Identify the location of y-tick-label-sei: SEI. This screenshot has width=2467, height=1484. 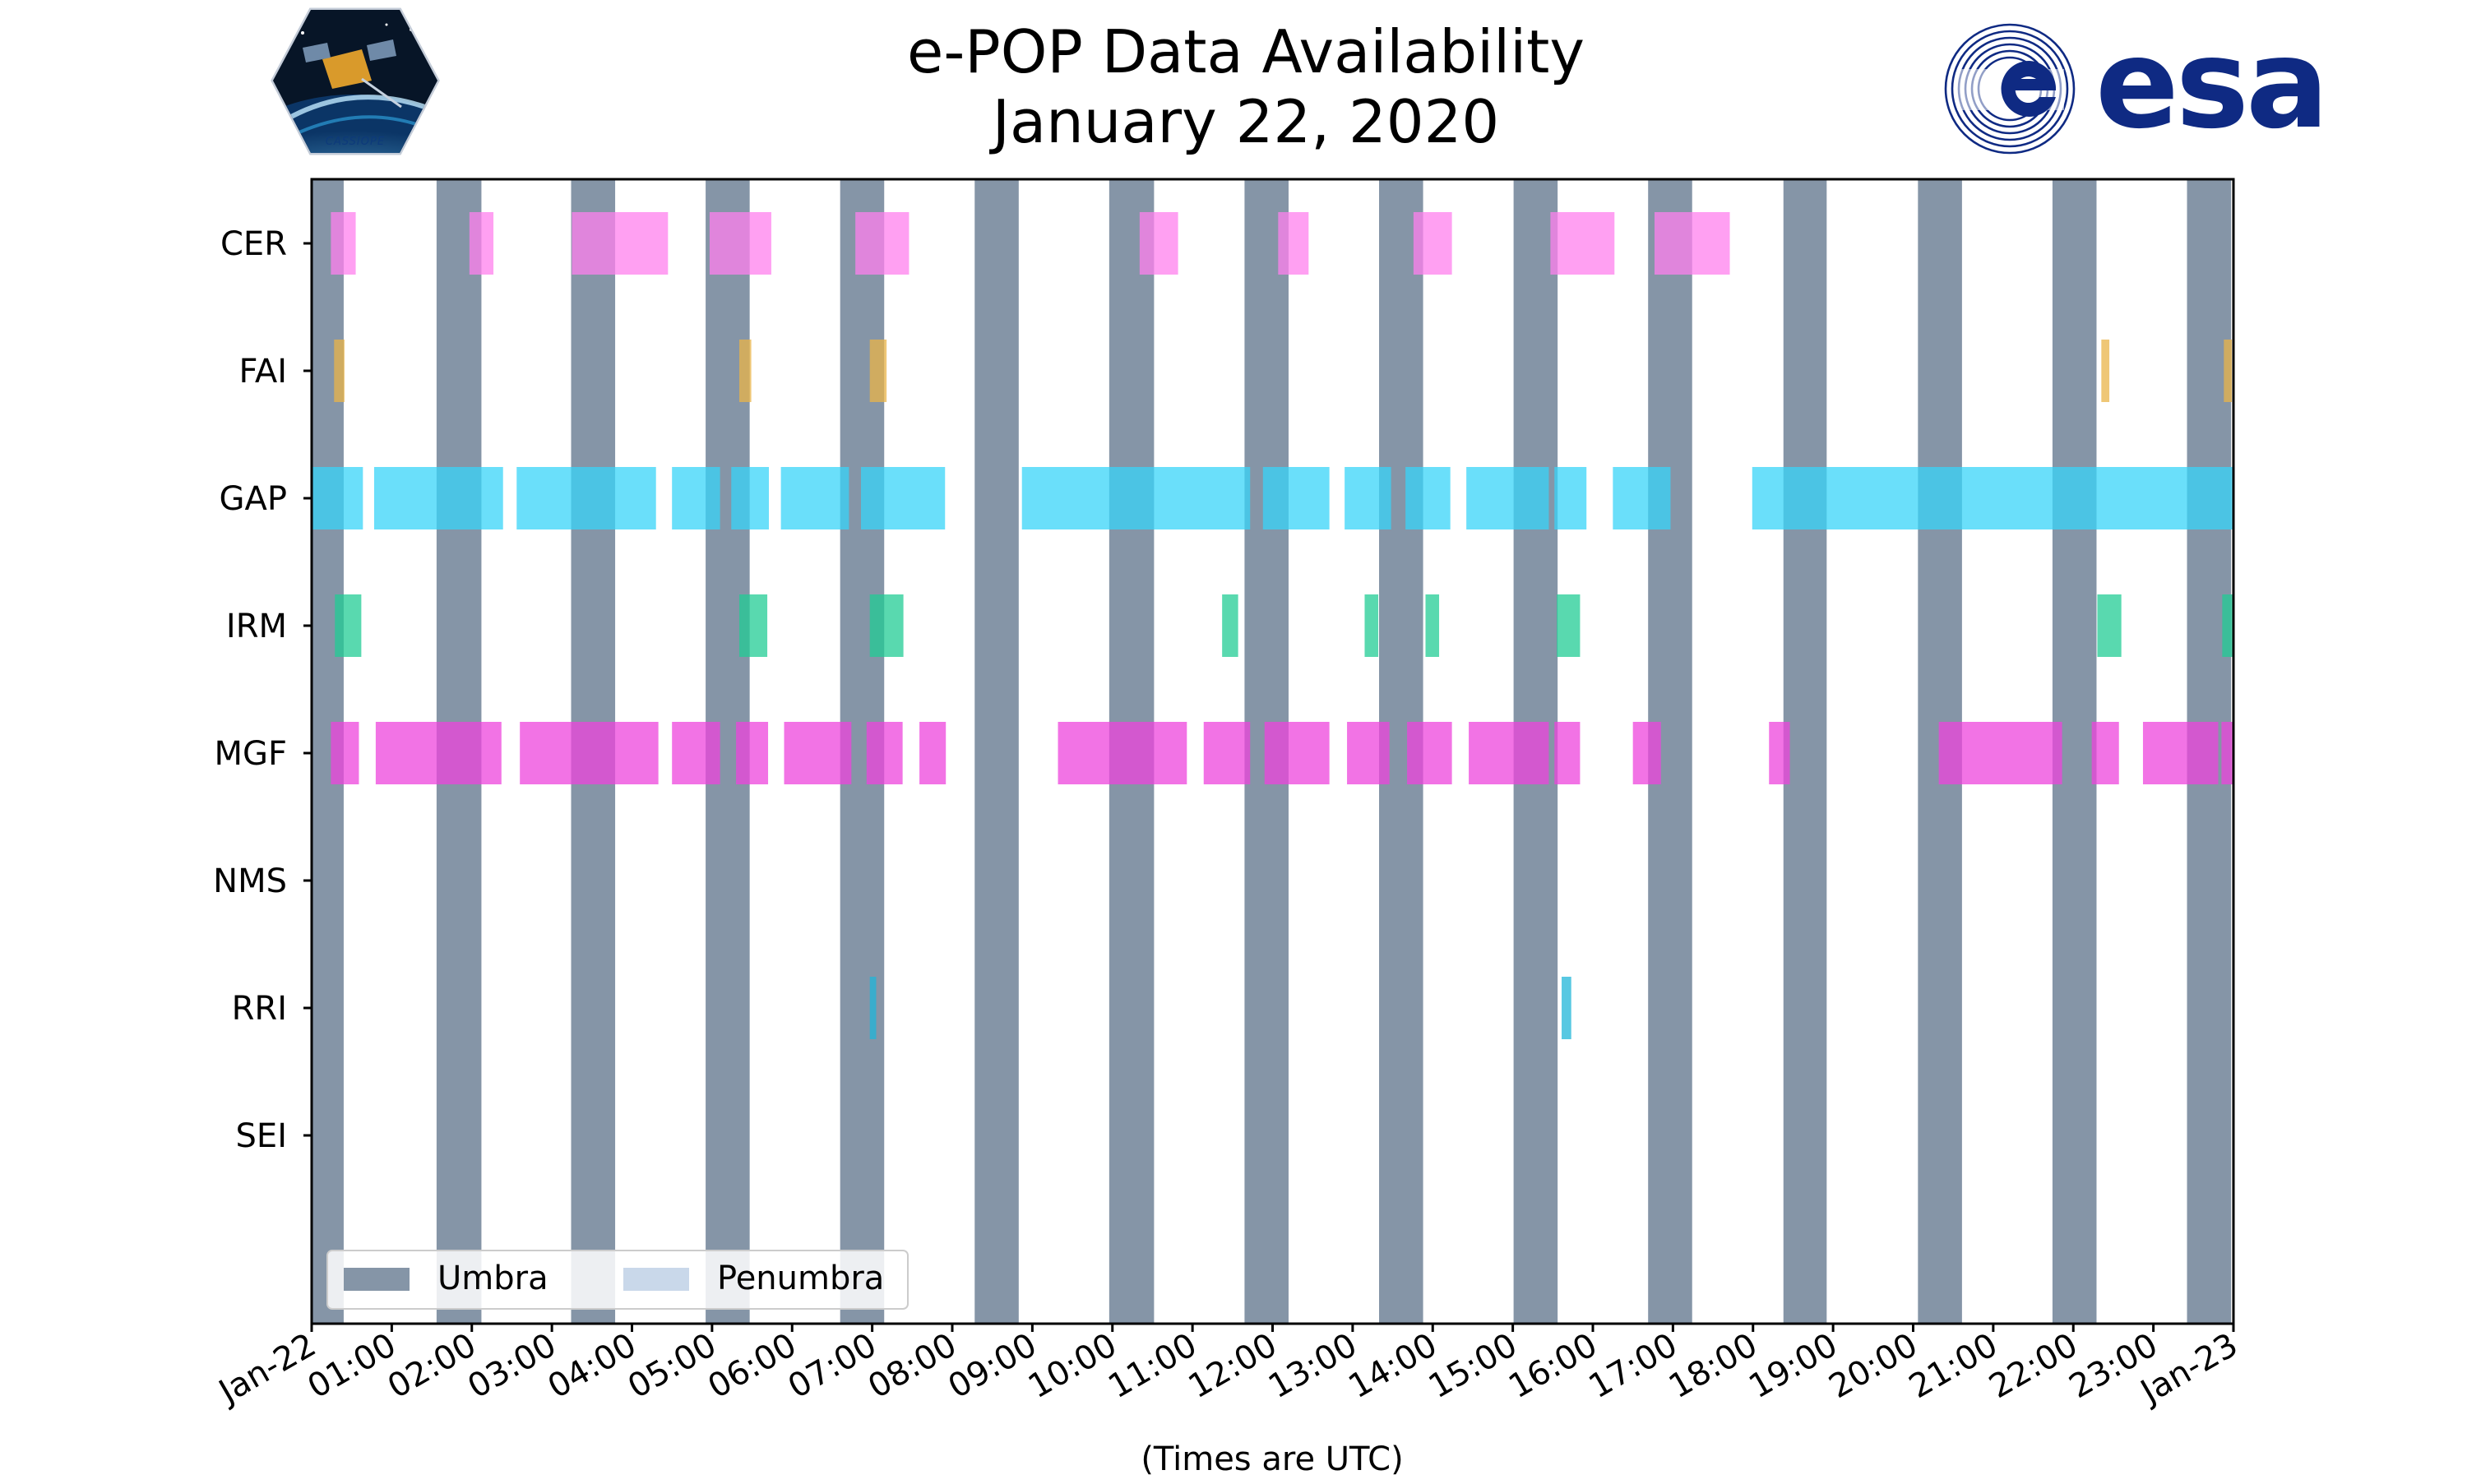
(261, 1136).